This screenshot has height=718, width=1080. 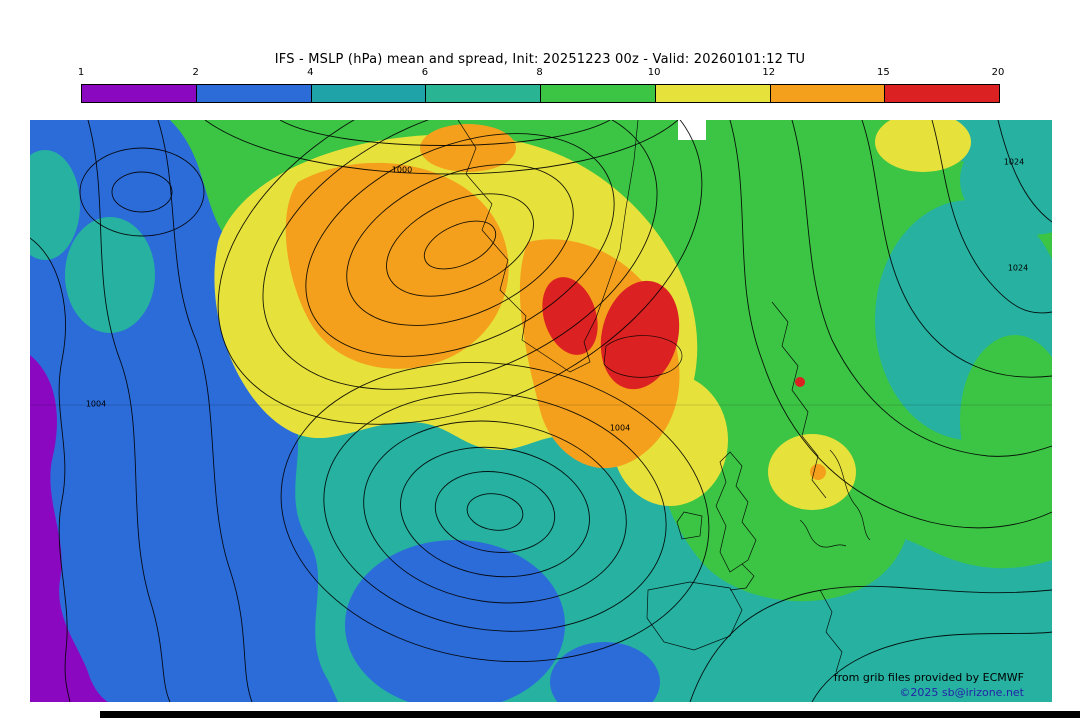 I want to click on colorbar, so click(x=540, y=93).